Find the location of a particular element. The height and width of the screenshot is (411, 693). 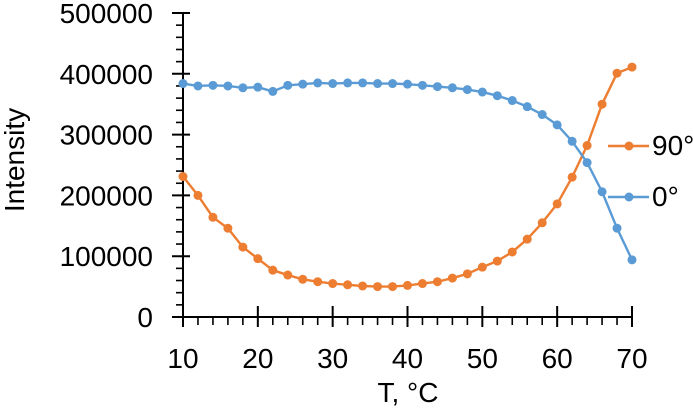

legend-item-90deg: 90° is located at coordinates (650, 146).